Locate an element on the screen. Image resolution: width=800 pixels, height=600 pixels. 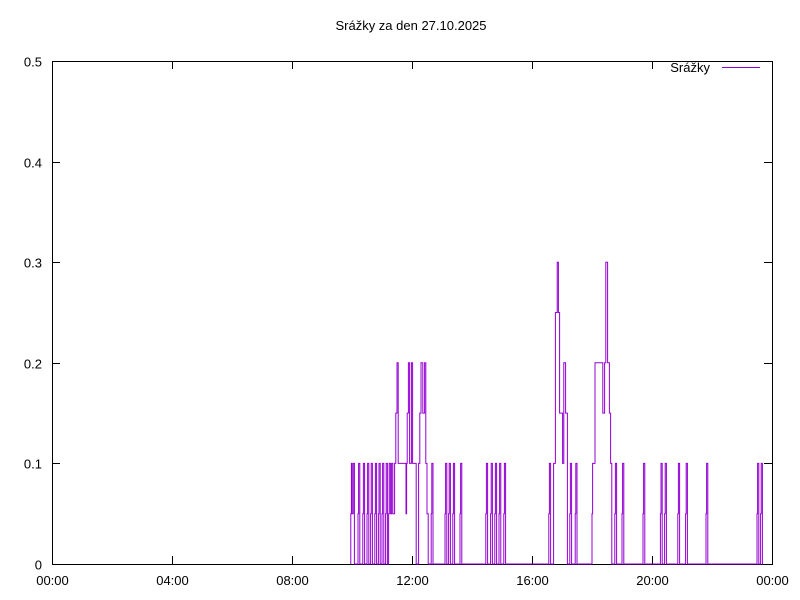
x-tick-label: 16:00 is located at coordinates (532, 580).